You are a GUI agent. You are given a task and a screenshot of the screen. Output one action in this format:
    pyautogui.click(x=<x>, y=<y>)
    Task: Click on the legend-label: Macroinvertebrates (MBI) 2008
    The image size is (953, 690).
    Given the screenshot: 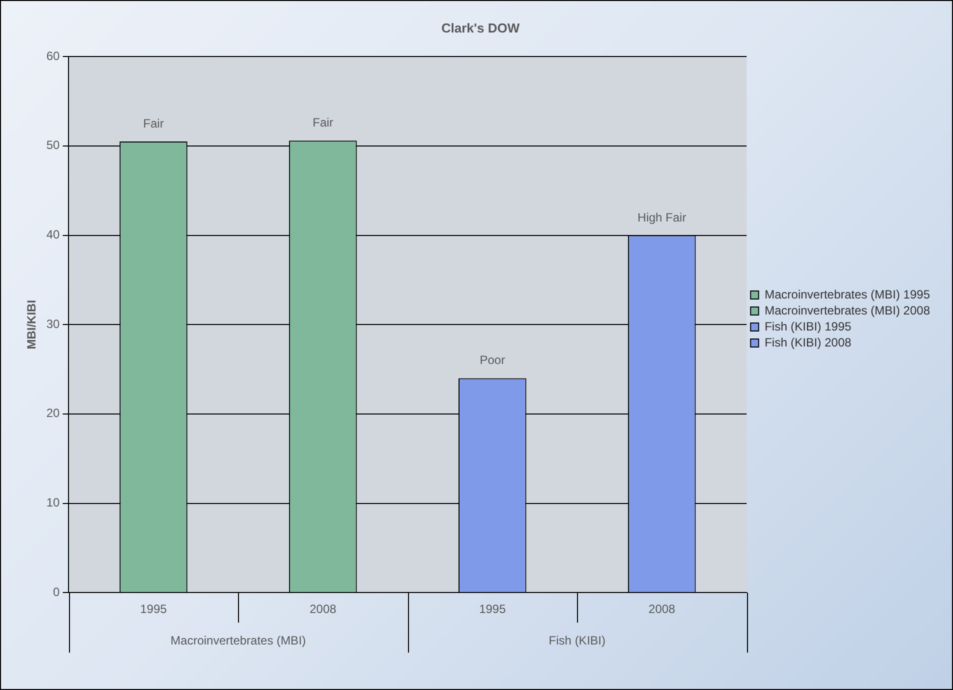 What is the action you would take?
    pyautogui.click(x=847, y=310)
    